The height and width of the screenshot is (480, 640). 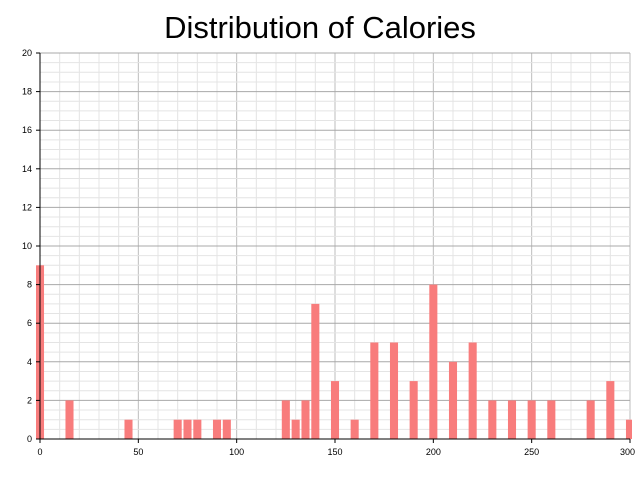 I want to click on y-tick-label: 8, so click(x=29, y=285).